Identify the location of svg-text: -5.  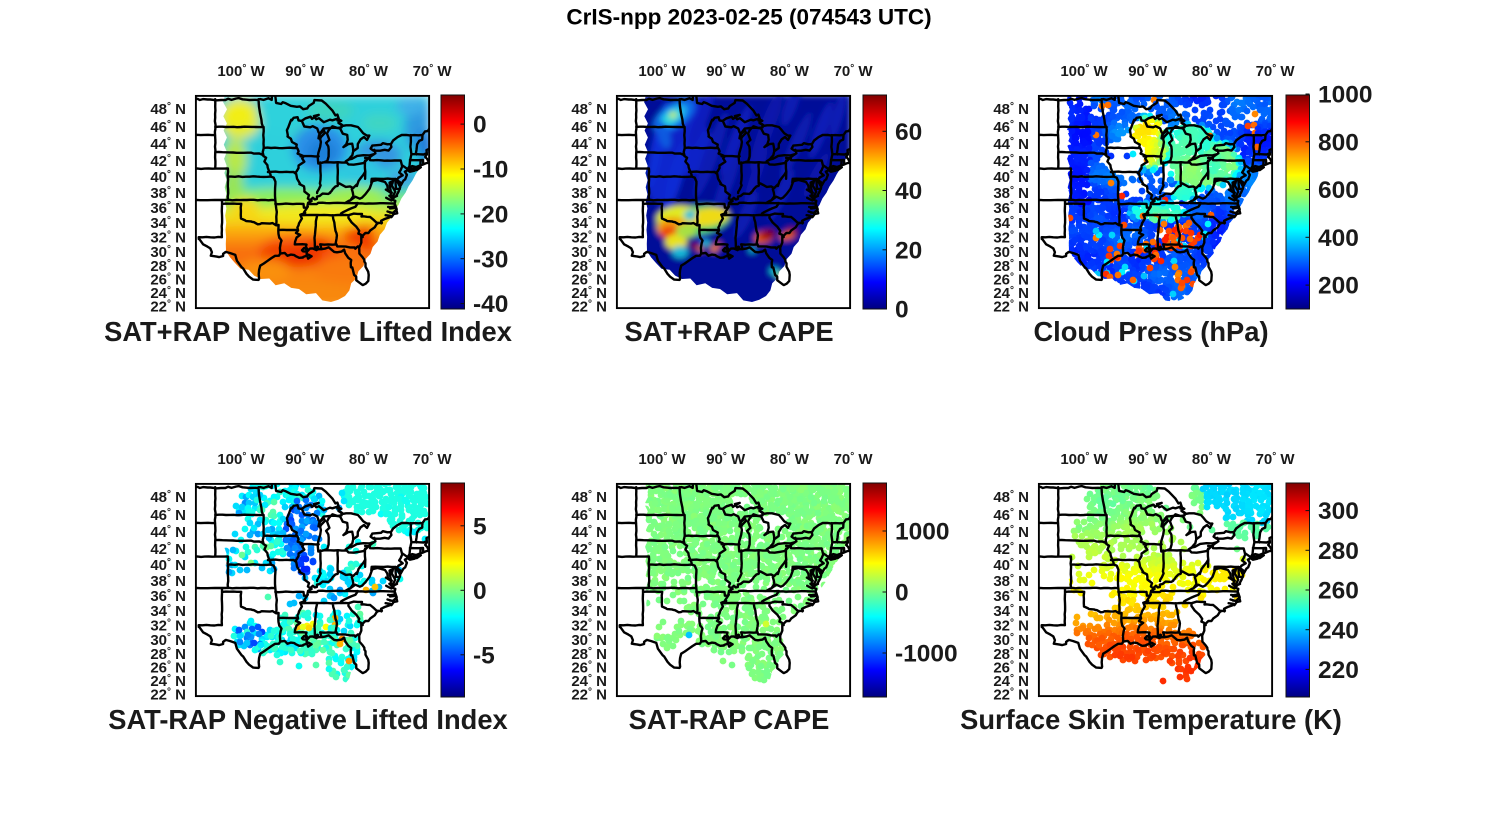
(484, 655).